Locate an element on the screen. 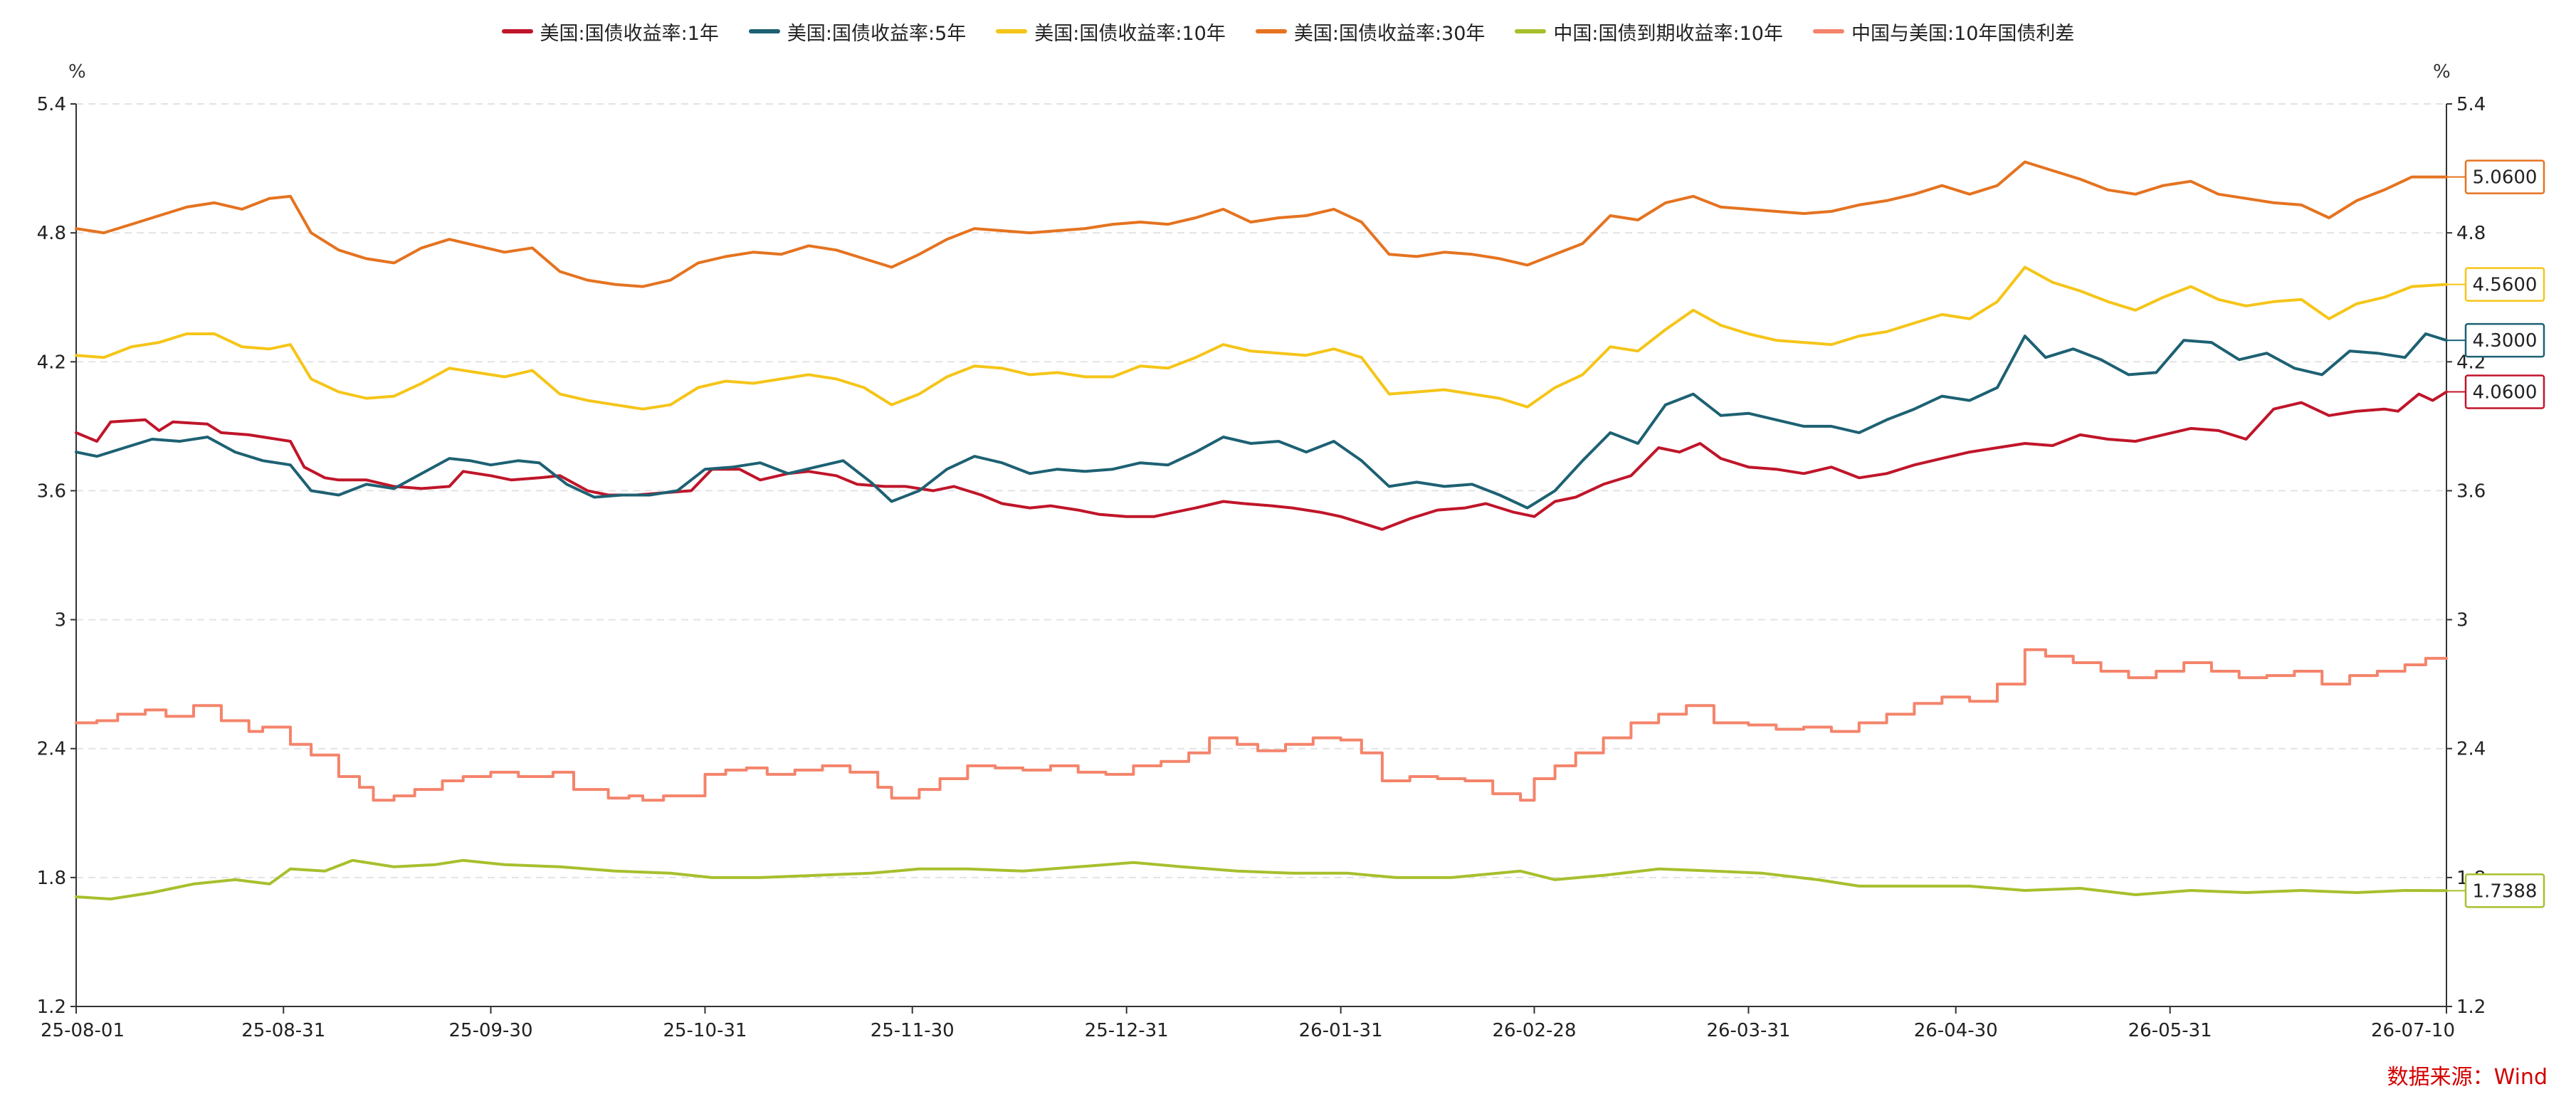 The image size is (2576, 1099). end-value-label: 5.0600 is located at coordinates (2505, 178).